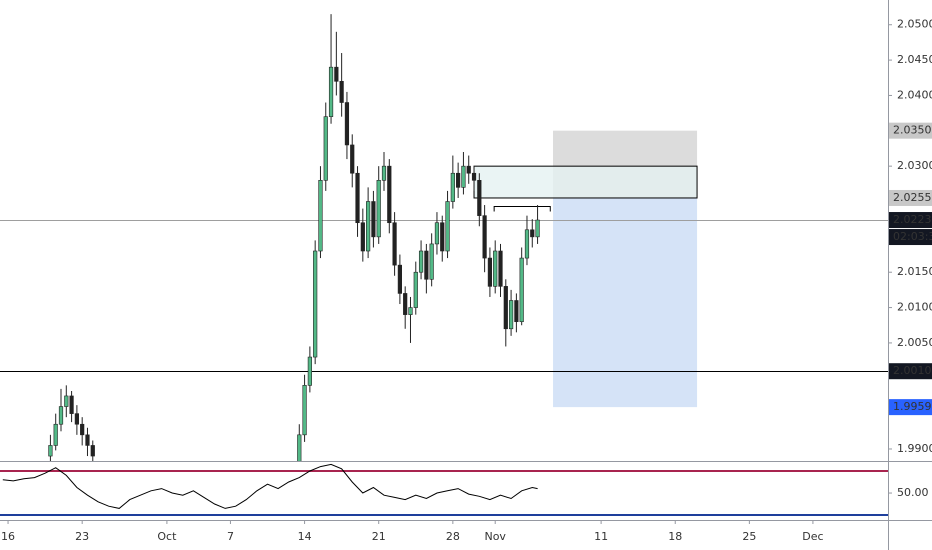  I want to click on countdown-badge, so click(910, 237).